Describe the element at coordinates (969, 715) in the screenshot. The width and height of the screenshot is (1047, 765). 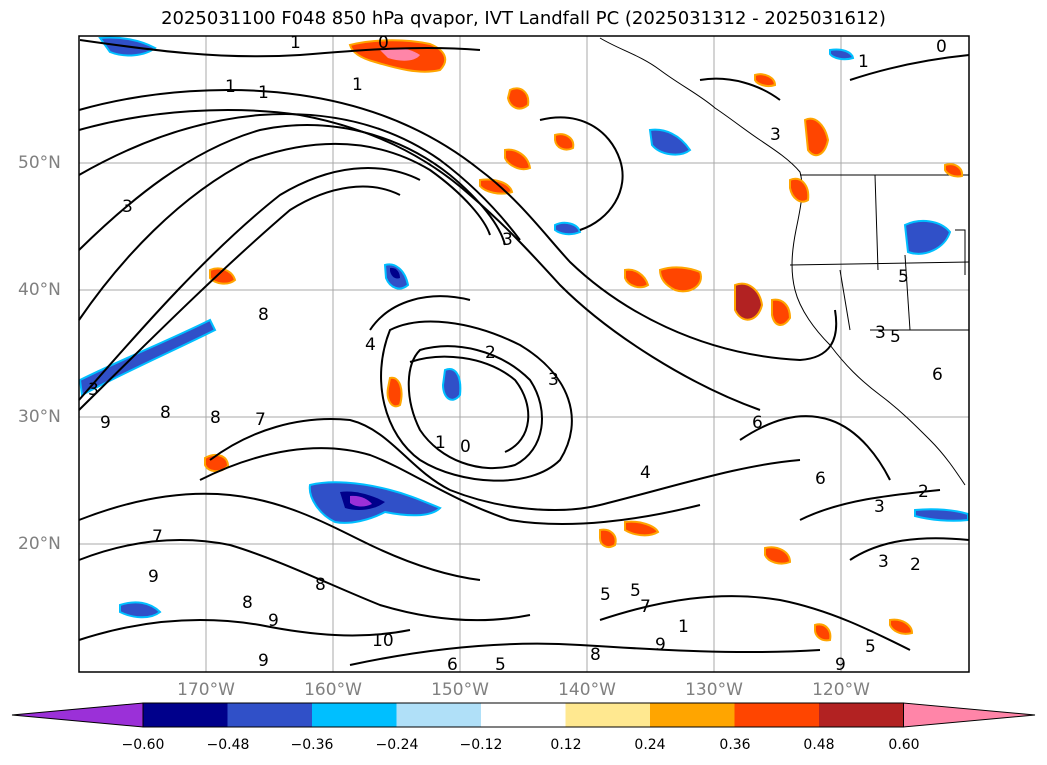
I see `colorbar-extend-max` at that location.